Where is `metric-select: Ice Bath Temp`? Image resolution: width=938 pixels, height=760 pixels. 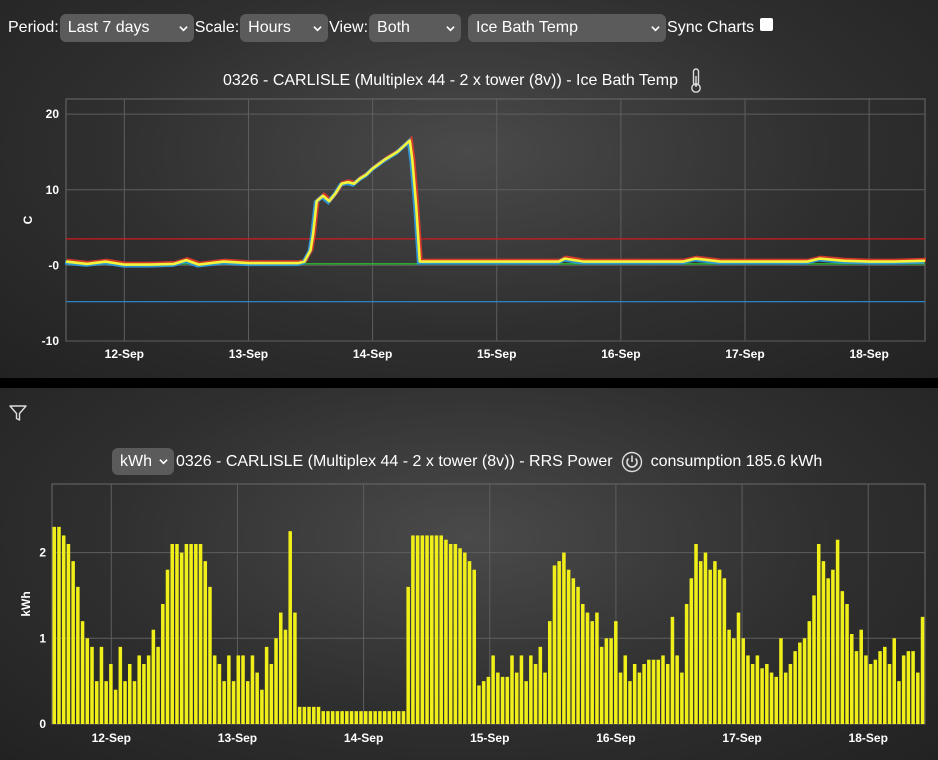
metric-select: Ice Bath Temp is located at coordinates (567, 28).